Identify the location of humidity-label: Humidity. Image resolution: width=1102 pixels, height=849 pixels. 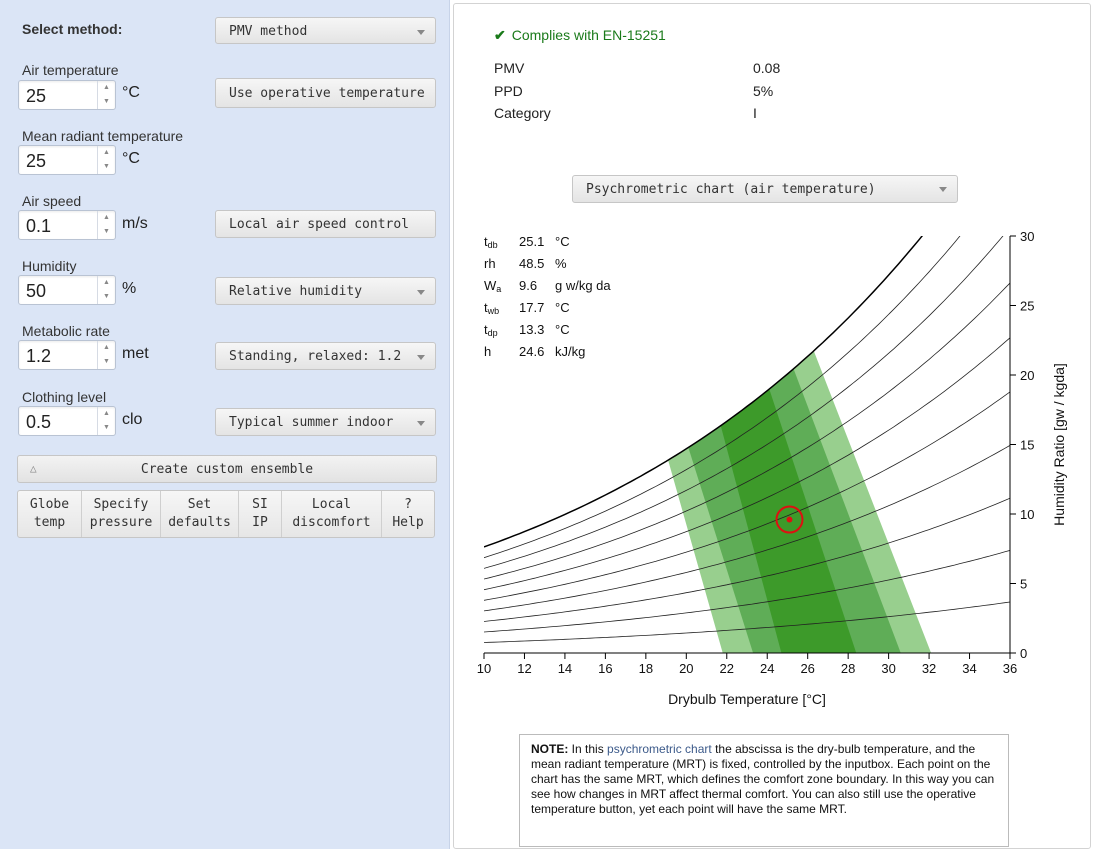
(49, 266).